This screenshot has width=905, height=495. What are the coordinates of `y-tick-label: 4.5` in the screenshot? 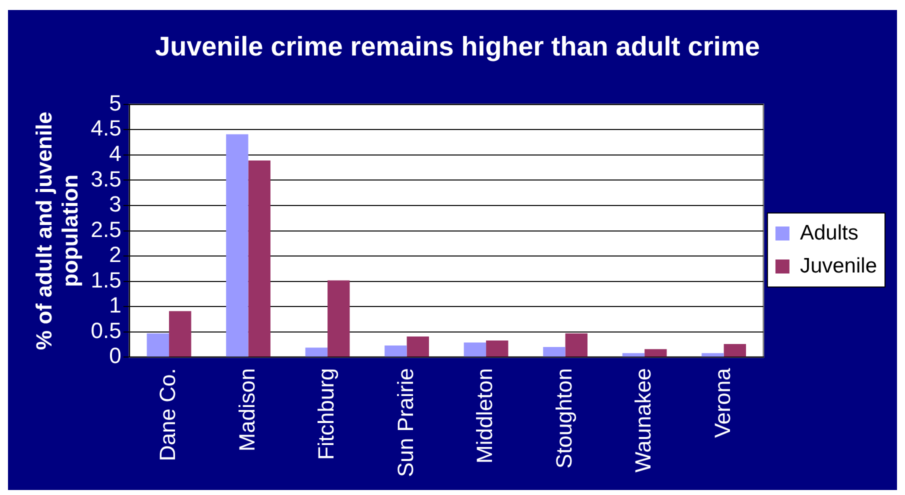 It's located at (106, 128).